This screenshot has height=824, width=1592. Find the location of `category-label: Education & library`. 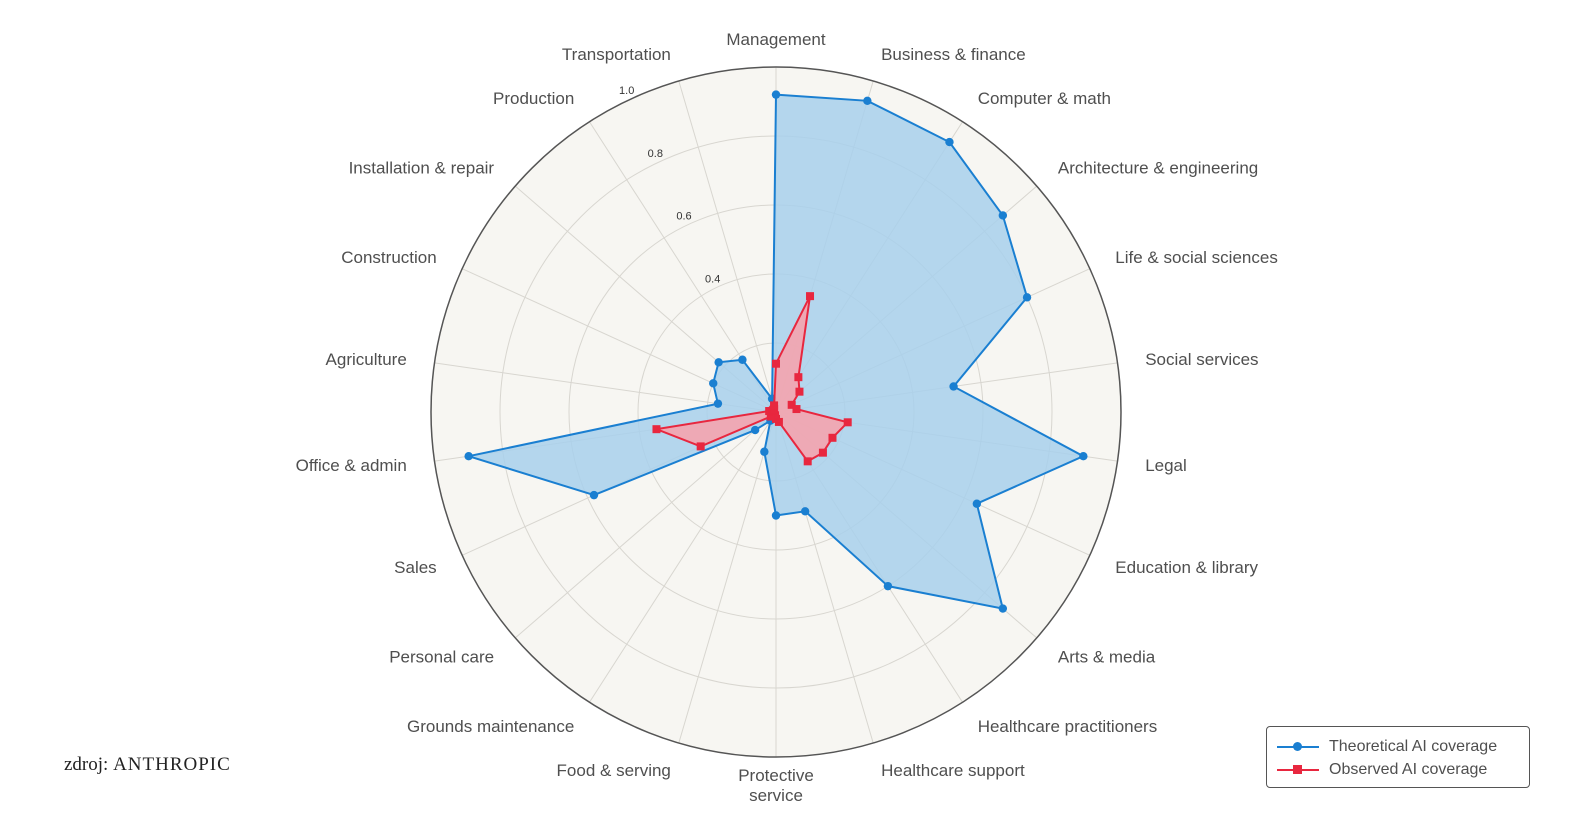

category-label: Education & library is located at coordinates (1186, 566).